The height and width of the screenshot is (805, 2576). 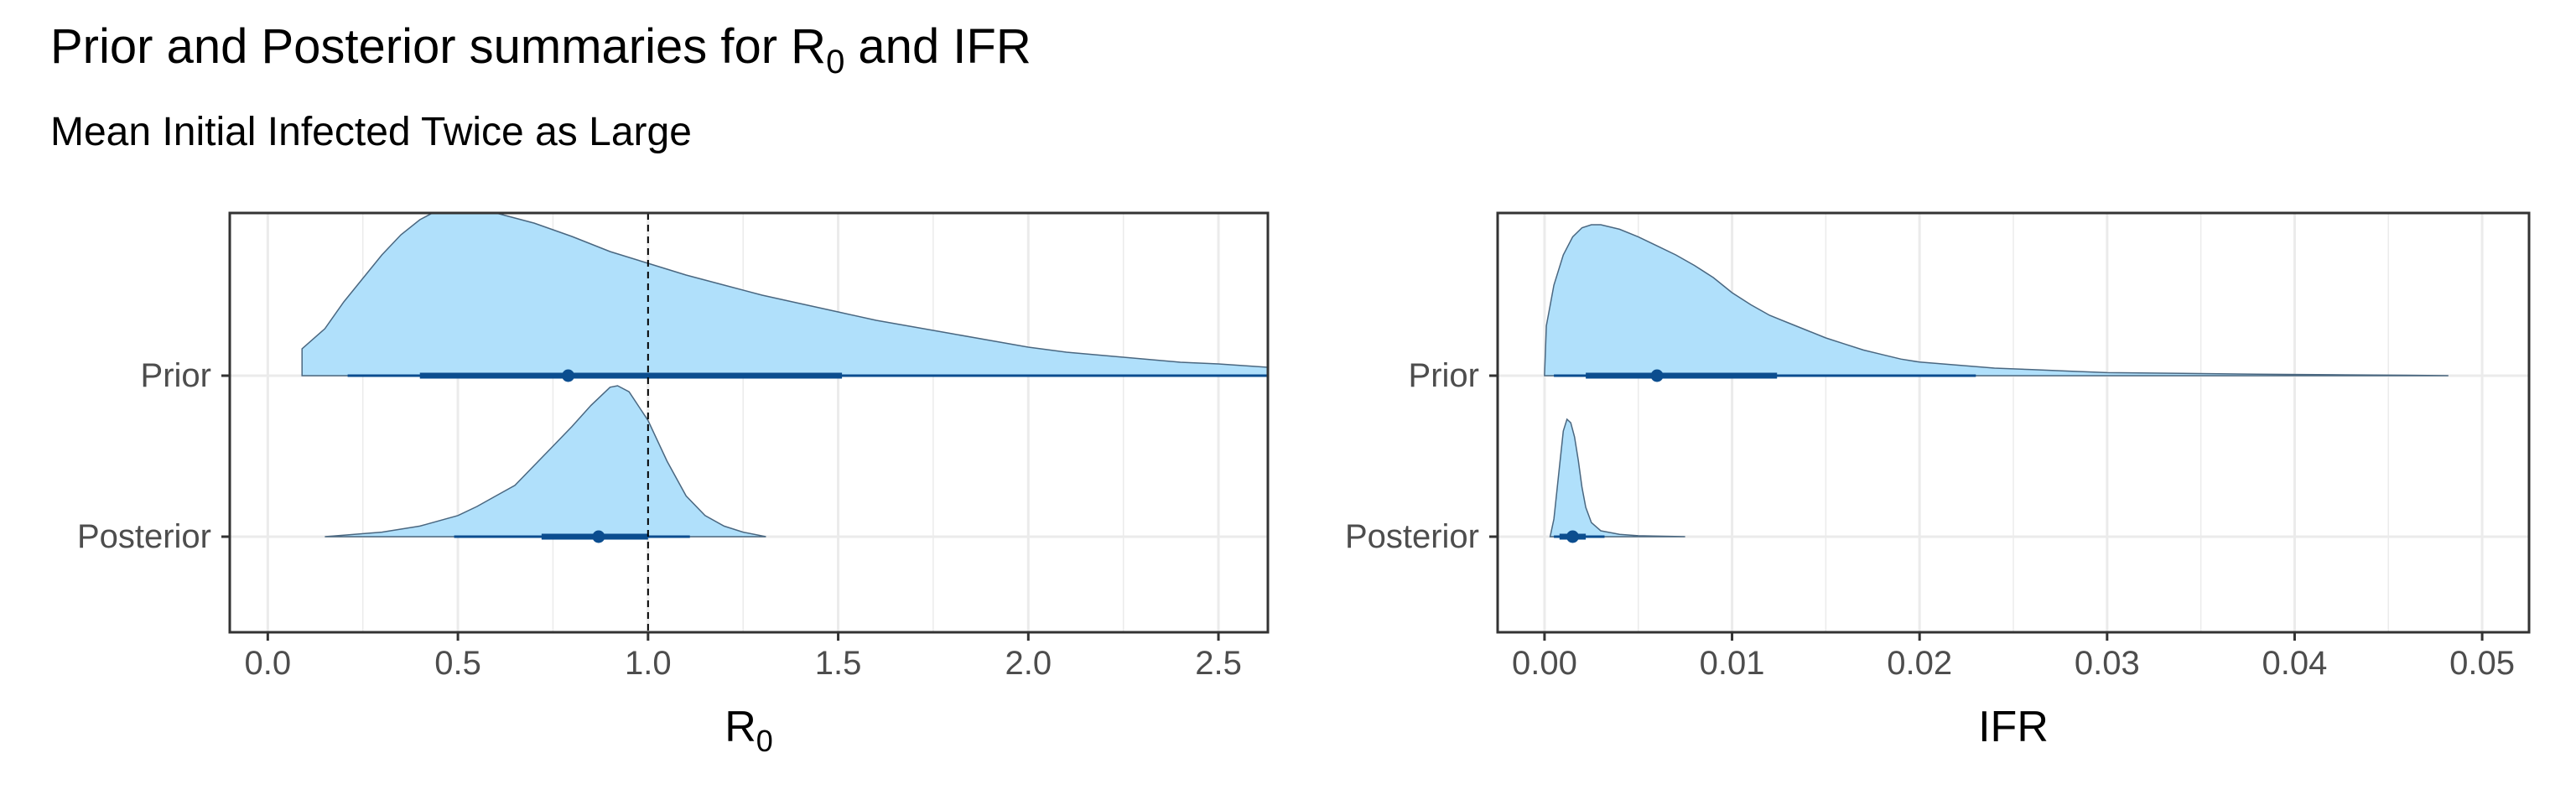 I want to click on x-tick-label: 0.03, so click(x=2107, y=663).